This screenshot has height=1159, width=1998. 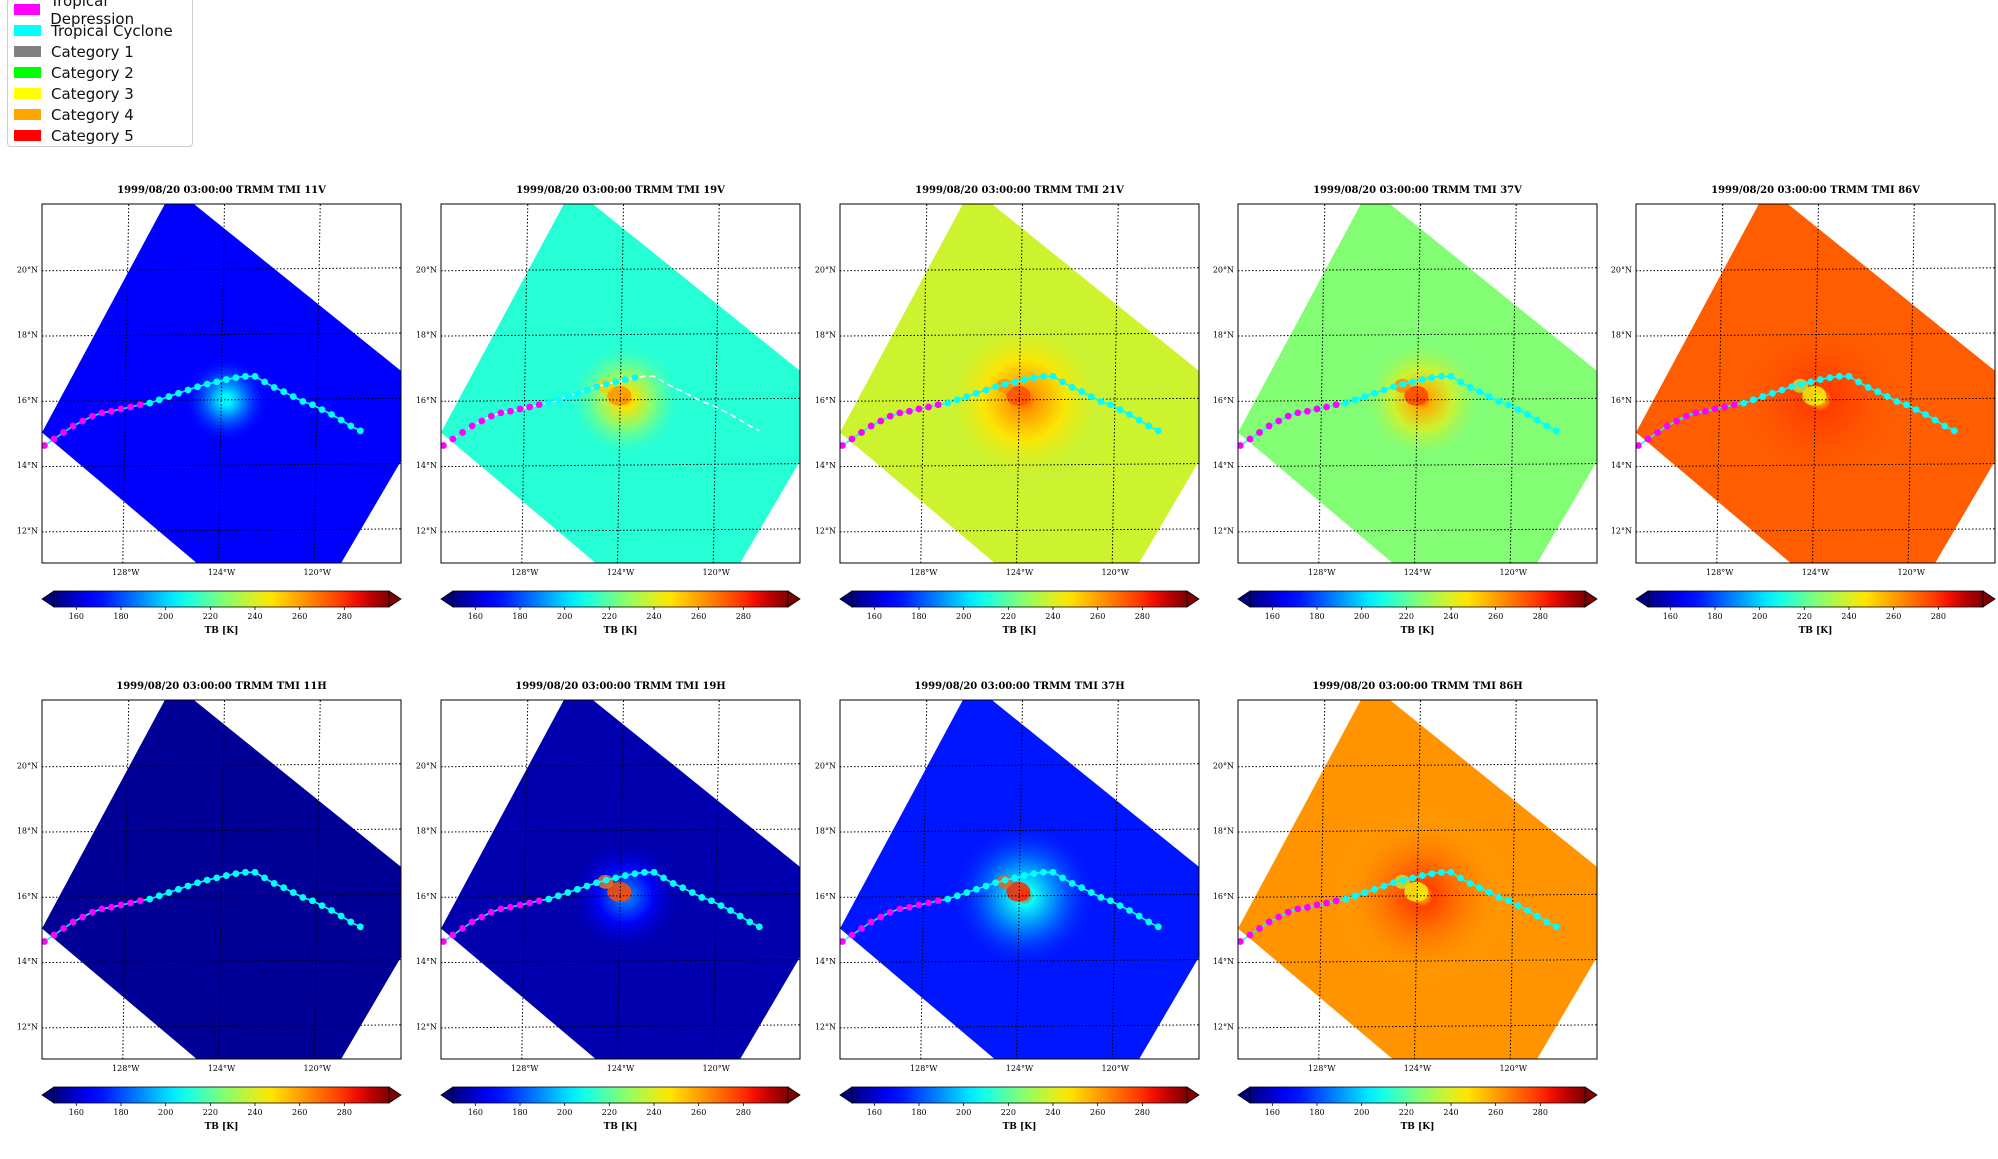 I want to click on legend-item: Category 1, so click(x=74, y=51).